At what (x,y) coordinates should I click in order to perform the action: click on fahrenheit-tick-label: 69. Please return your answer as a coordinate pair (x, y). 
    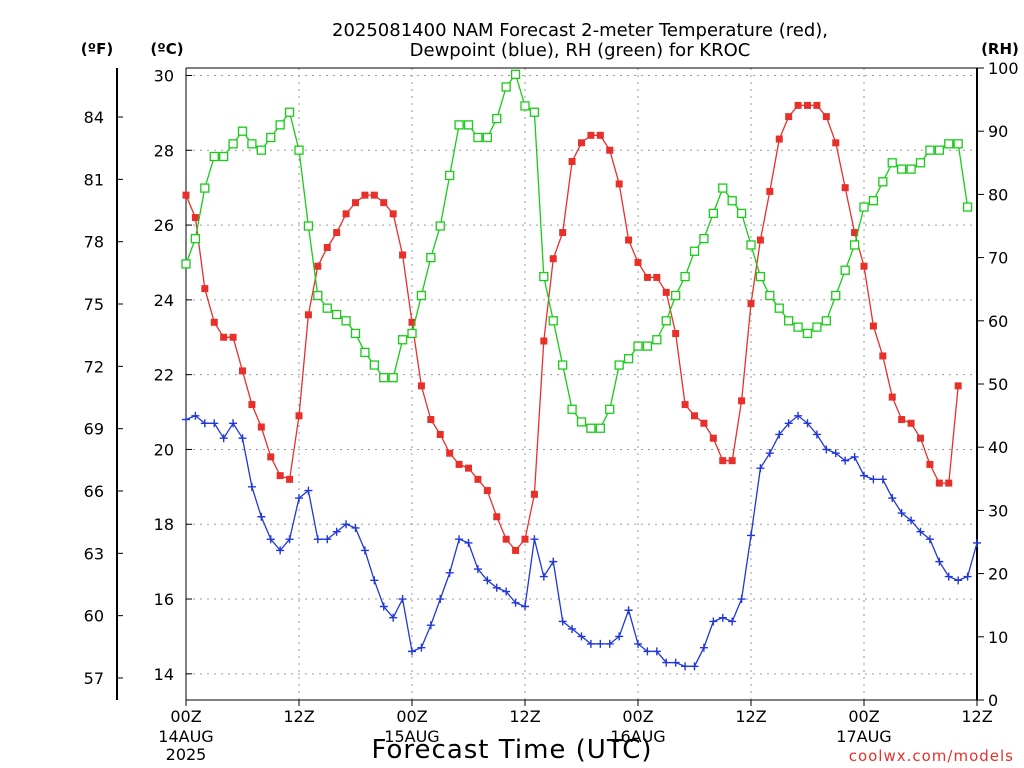
    Looking at the image, I should click on (94, 429).